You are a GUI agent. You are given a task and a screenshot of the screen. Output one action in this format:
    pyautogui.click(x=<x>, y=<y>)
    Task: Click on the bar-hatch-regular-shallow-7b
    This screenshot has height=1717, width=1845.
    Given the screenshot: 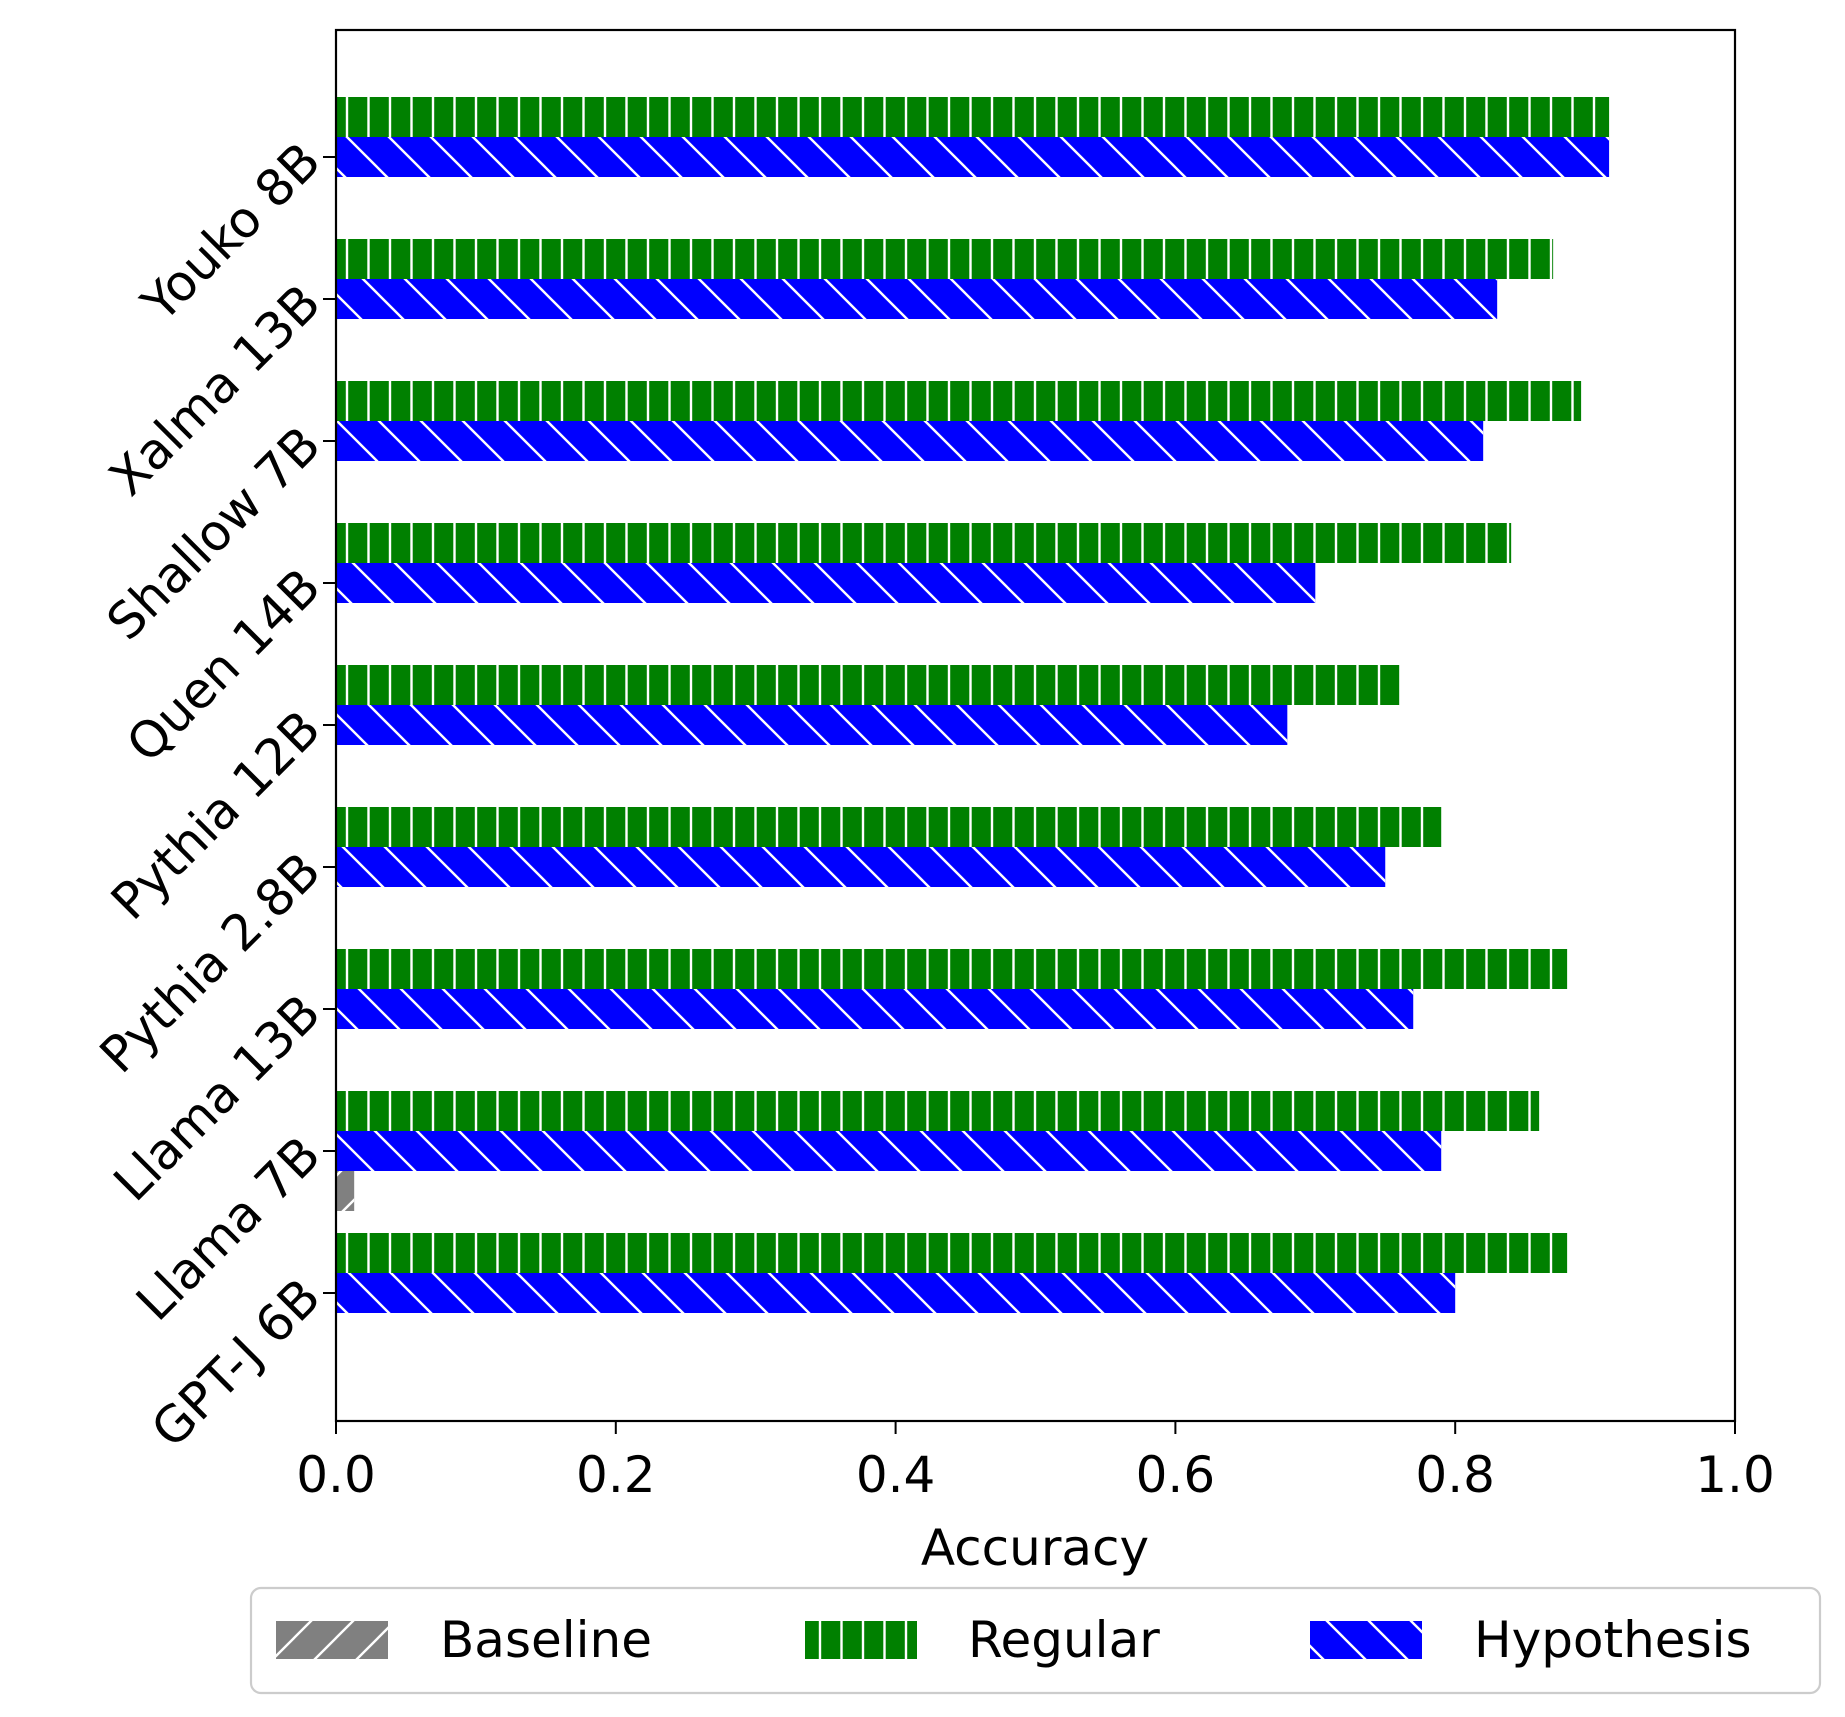 What is the action you would take?
    pyautogui.click(x=959, y=401)
    